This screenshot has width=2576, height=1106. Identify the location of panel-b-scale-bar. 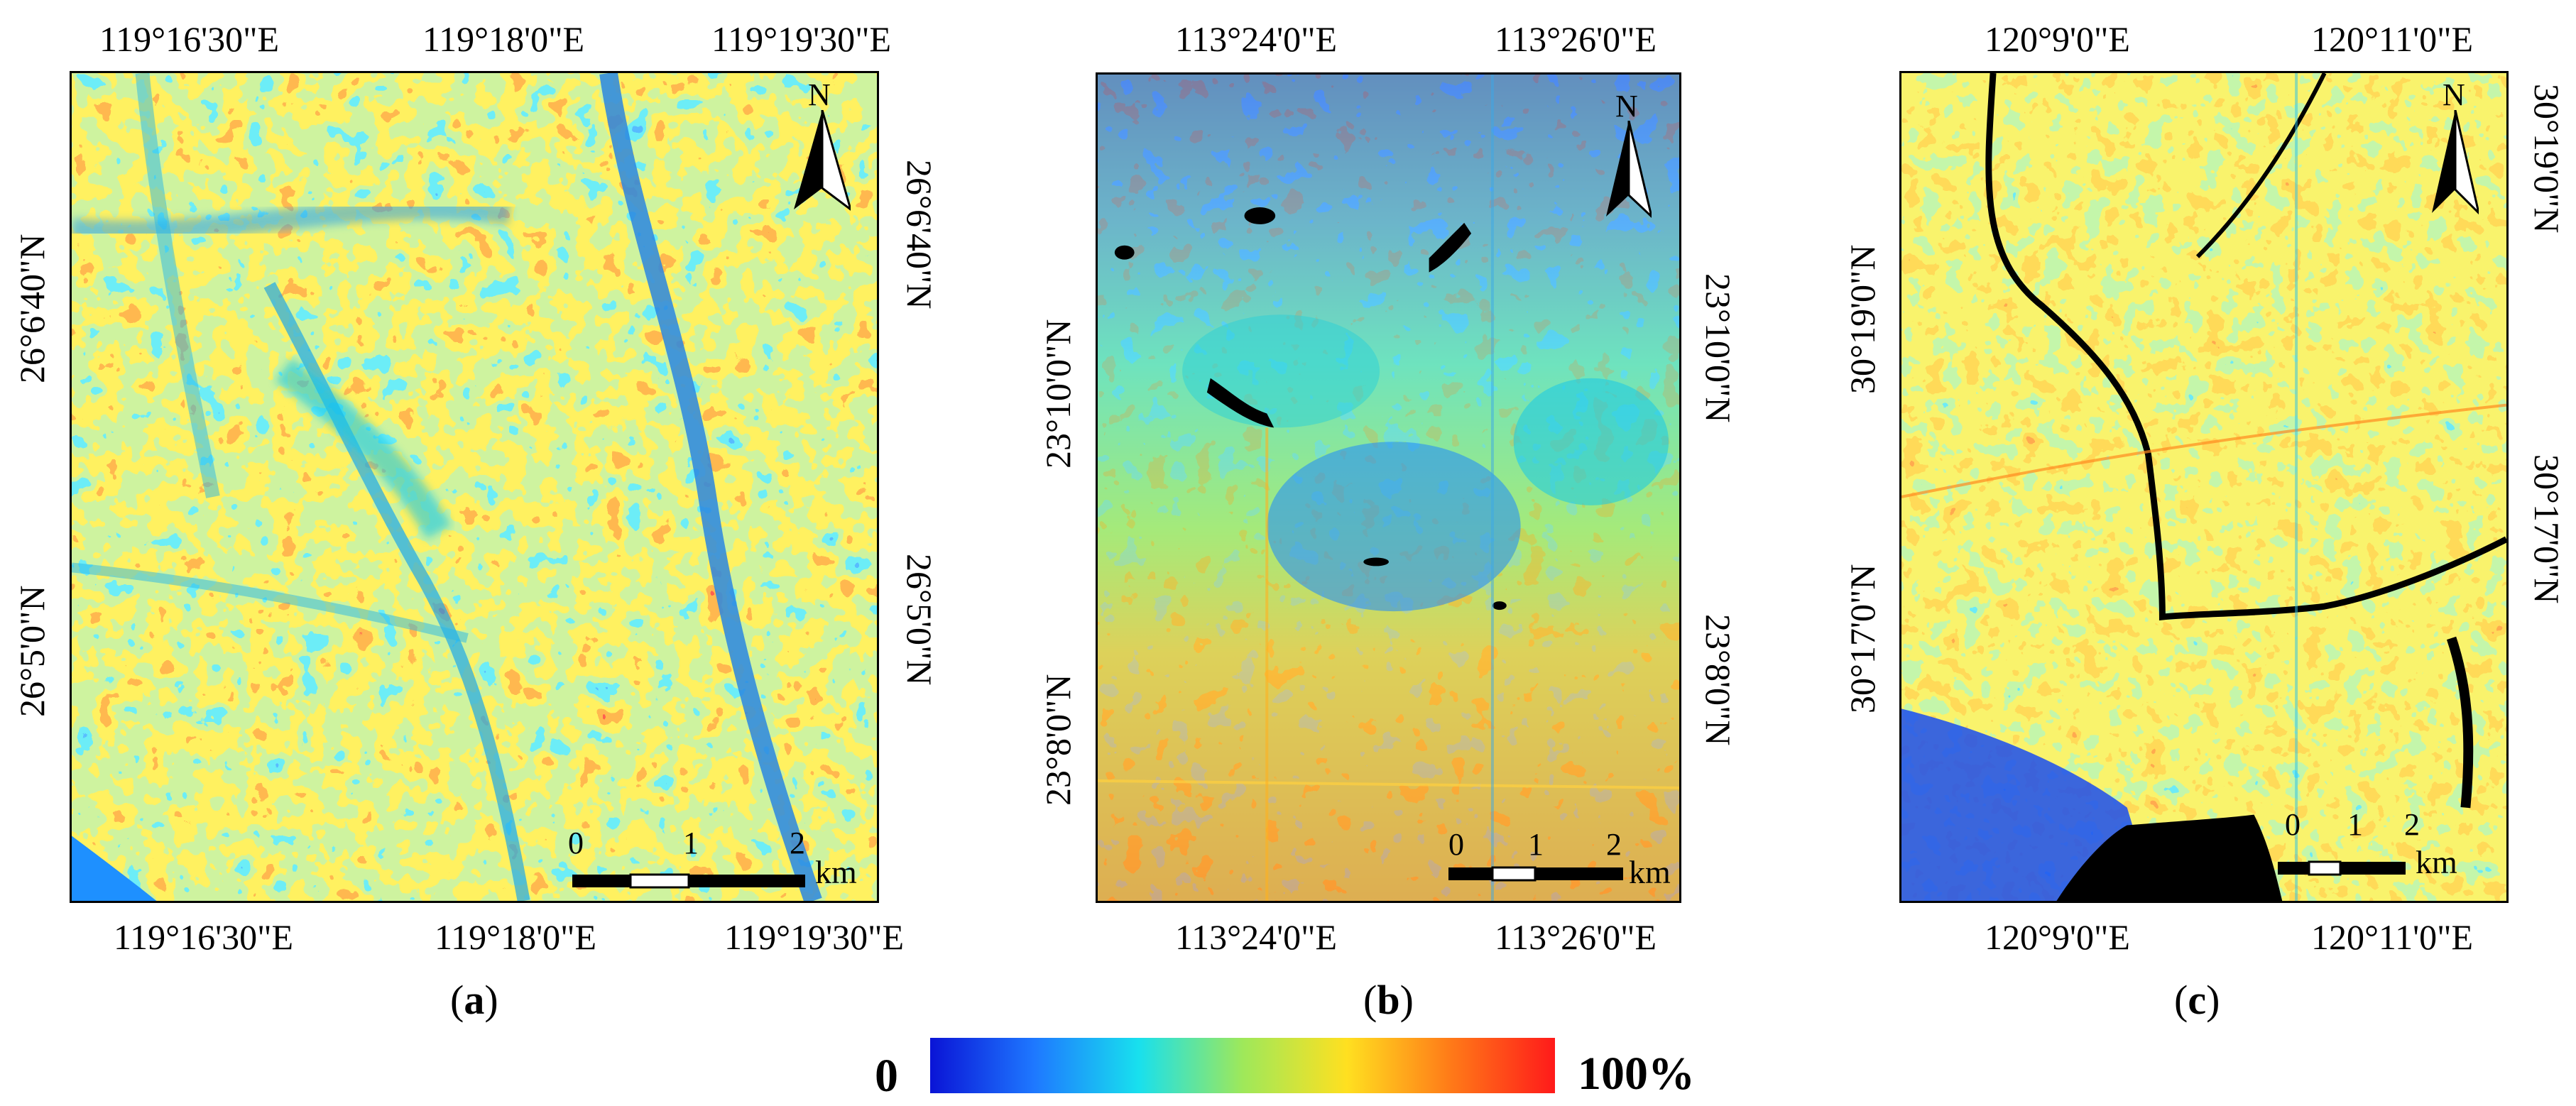
(1535, 874).